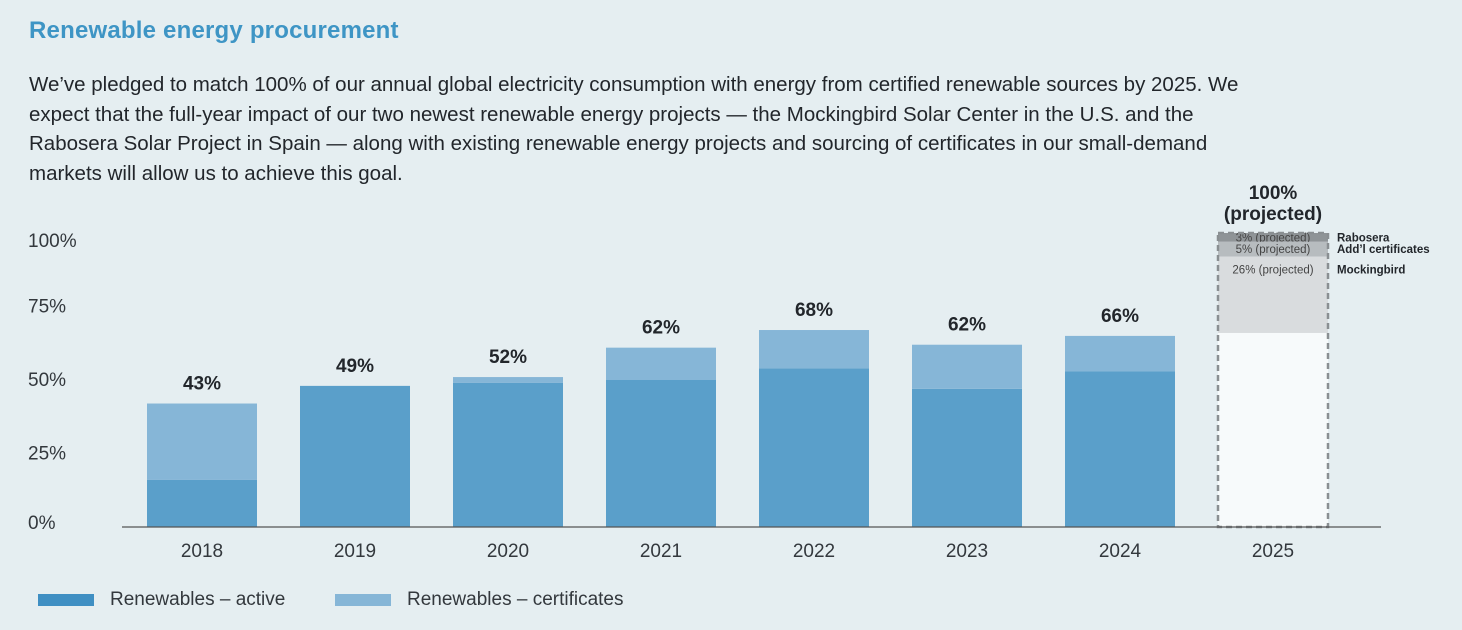  I want to click on projected-total-sublabel: (projected), so click(1273, 214).